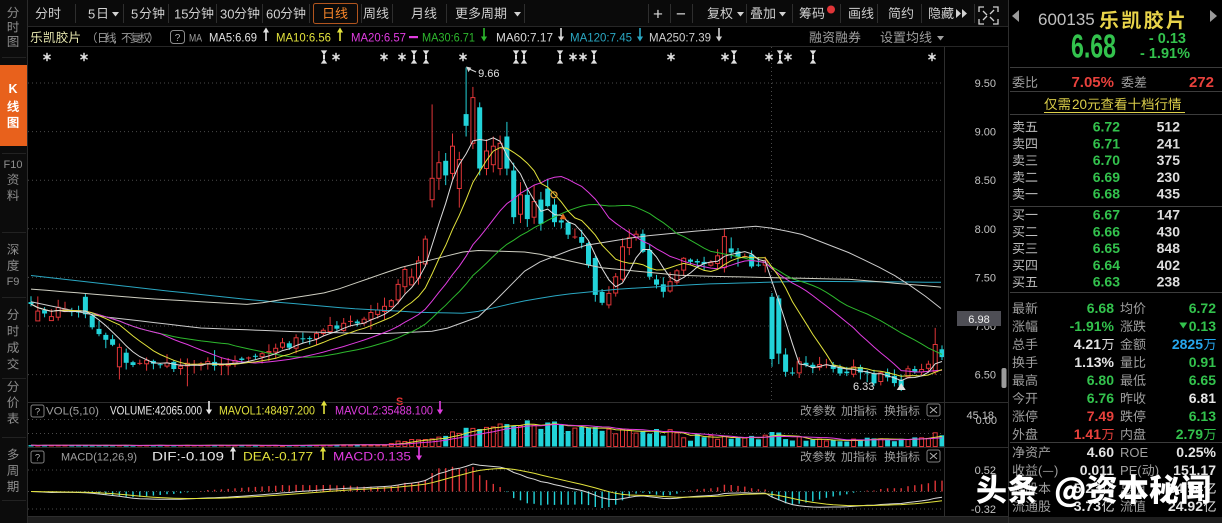  I want to click on svg-text: 0.13, so click(1202, 326).